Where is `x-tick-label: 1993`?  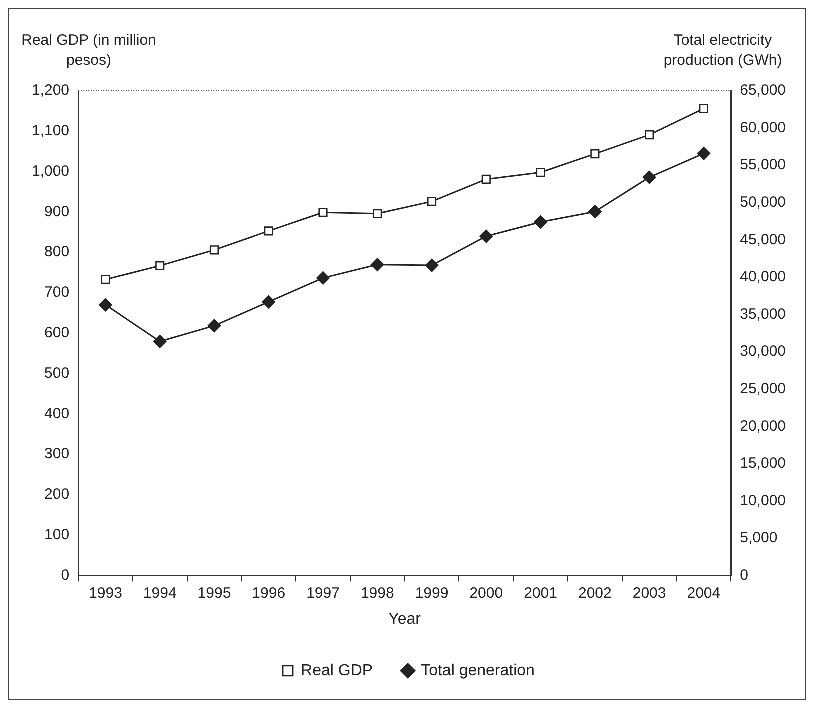 x-tick-label: 1993 is located at coordinates (105, 593).